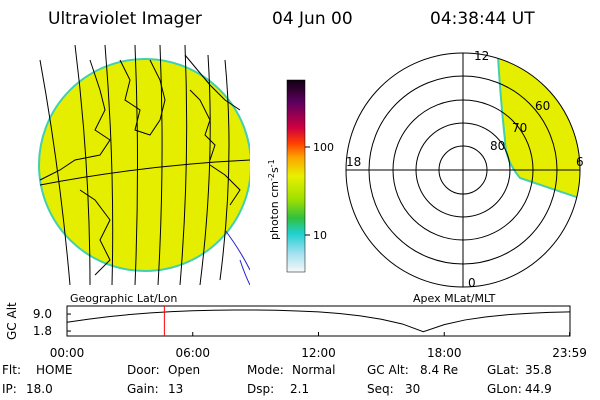 The width and height of the screenshot is (600, 400). Describe the element at coordinates (444, 353) in the screenshot. I see `x-tick-label: 18:00` at that location.